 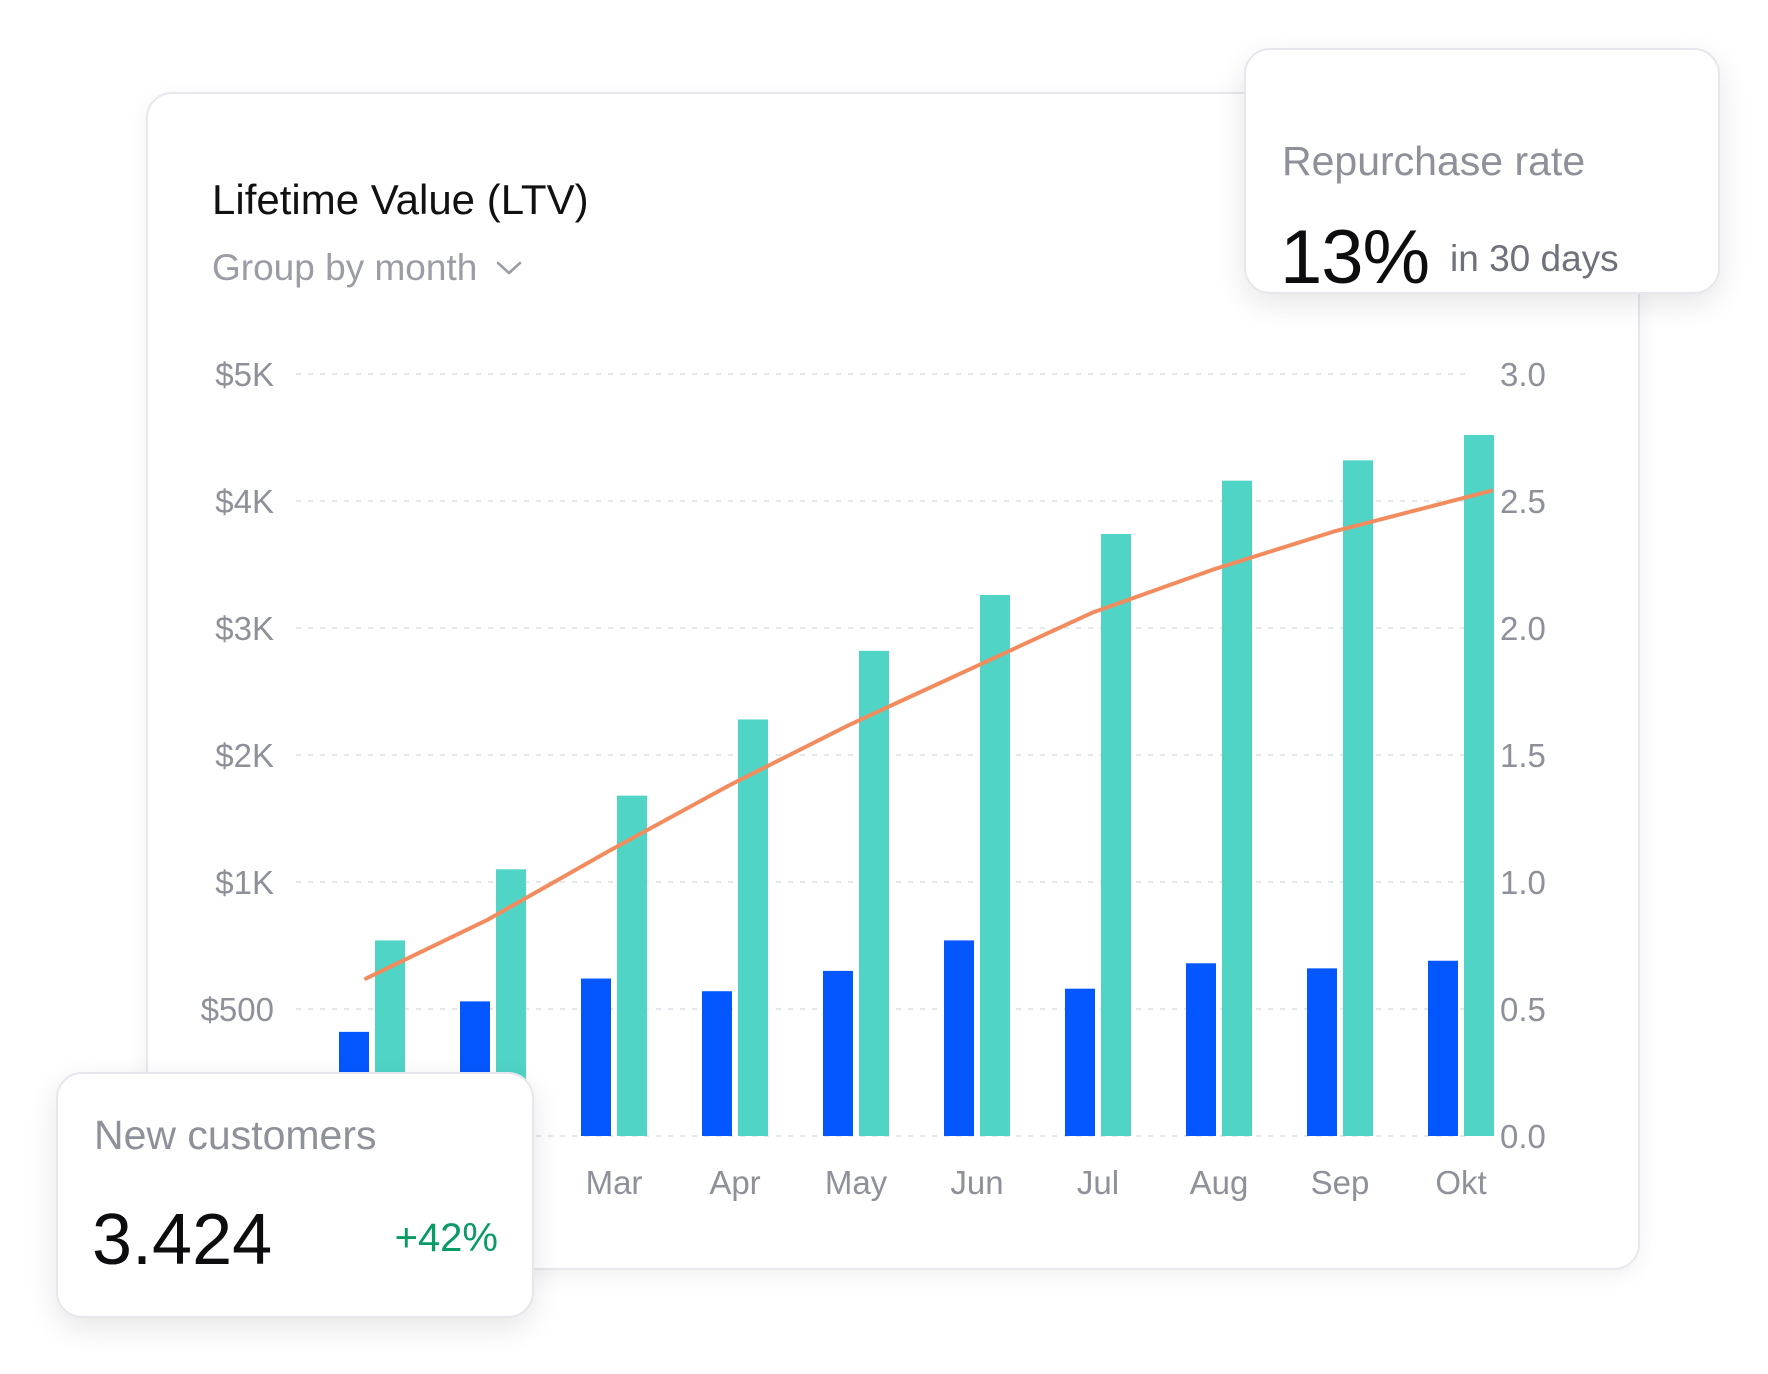 What do you see at coordinates (244, 628) in the screenshot?
I see `left-axis-tick: $3K` at bounding box center [244, 628].